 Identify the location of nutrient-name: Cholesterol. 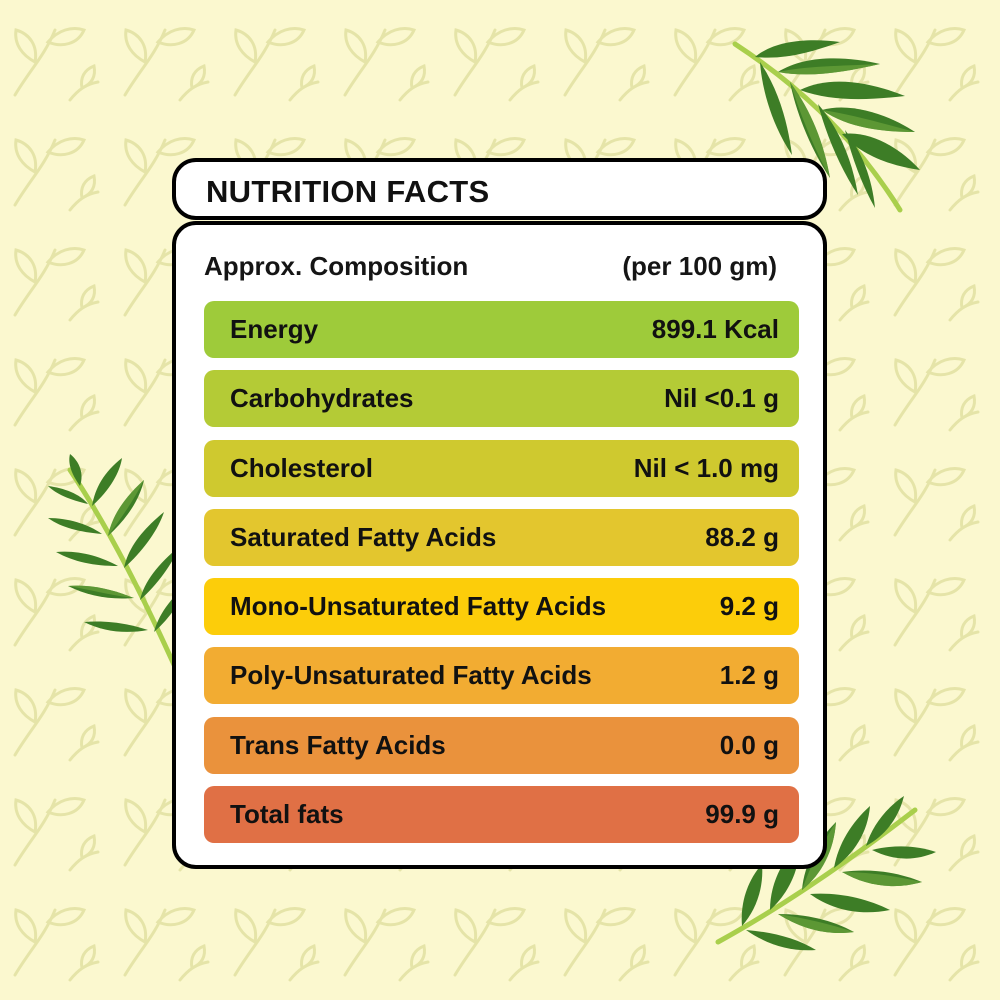
(302, 467).